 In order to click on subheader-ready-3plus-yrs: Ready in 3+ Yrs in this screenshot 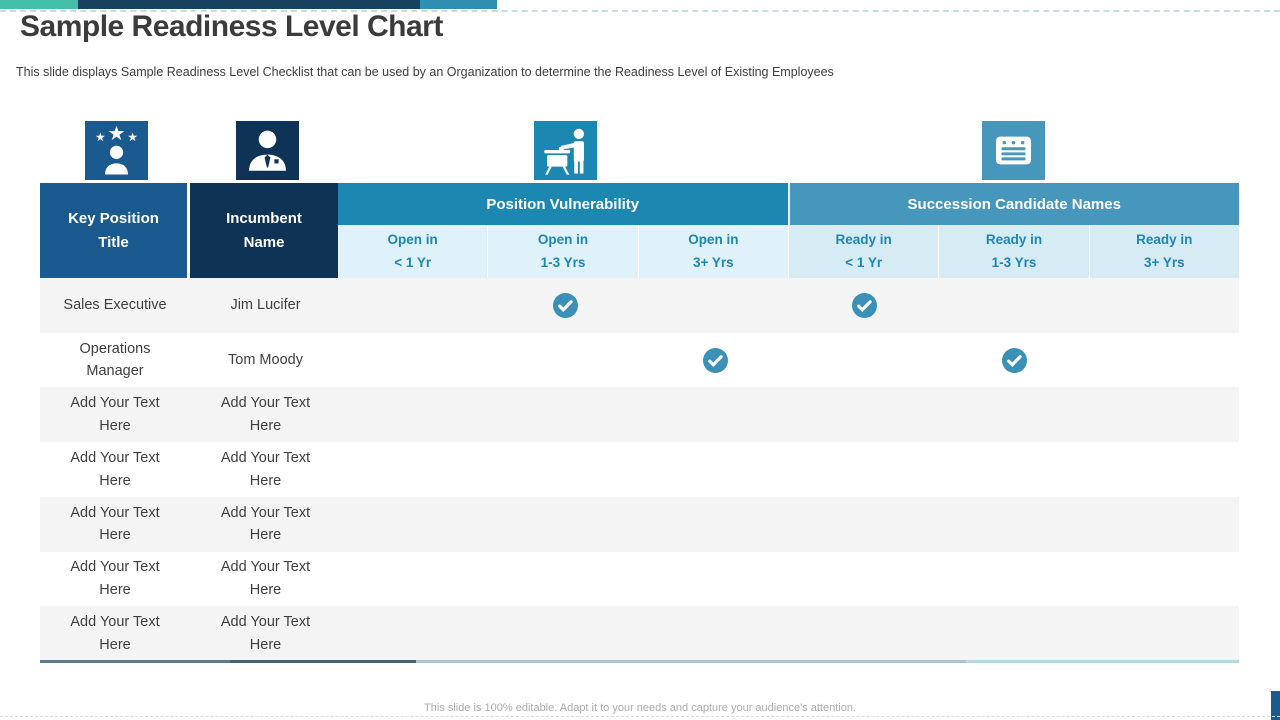, I will do `click(1164, 251)`.